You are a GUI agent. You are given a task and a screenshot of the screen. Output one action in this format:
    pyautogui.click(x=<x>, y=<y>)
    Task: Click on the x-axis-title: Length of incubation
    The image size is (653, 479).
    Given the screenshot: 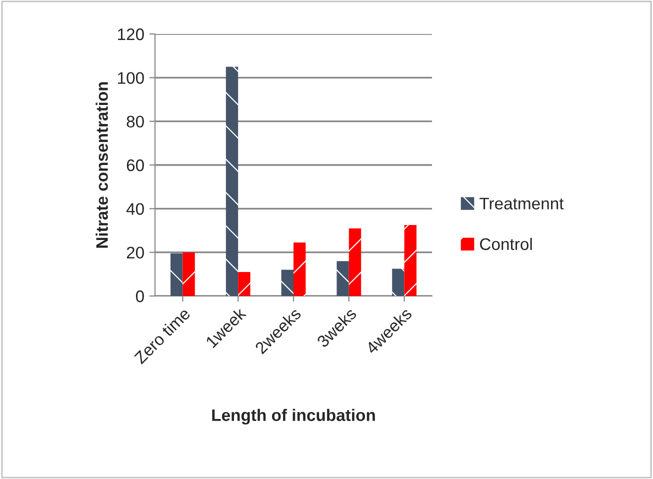 What is the action you would take?
    pyautogui.click(x=293, y=416)
    